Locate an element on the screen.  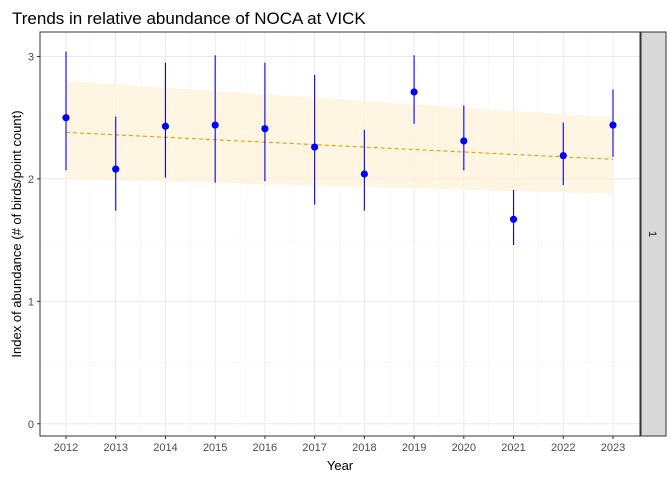
x-tick-label: 2014 is located at coordinates (165, 448).